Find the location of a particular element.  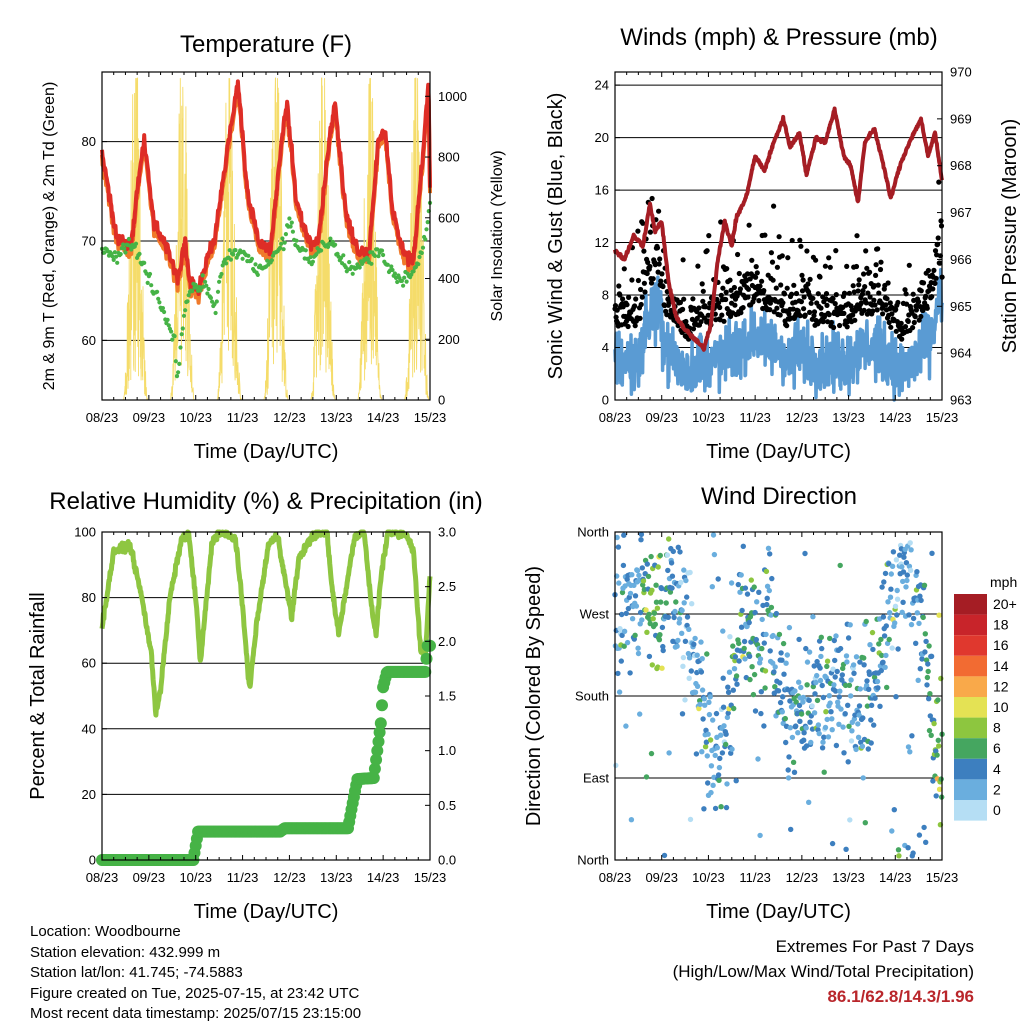

wind-y-tick-label: 24 is located at coordinates (602, 85).